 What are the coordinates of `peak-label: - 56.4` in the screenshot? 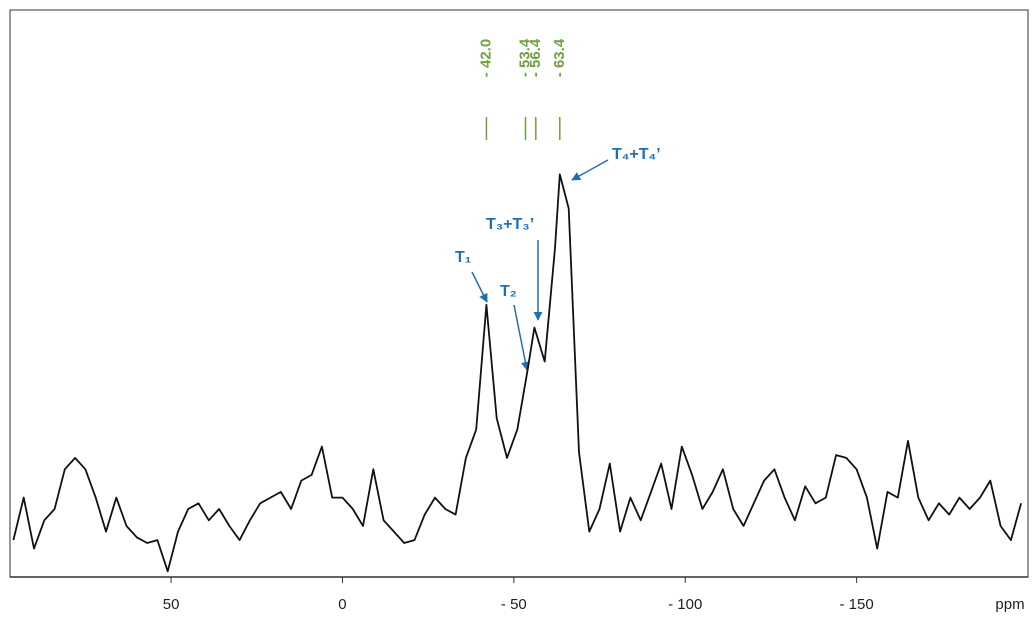 It's located at (535, 57).